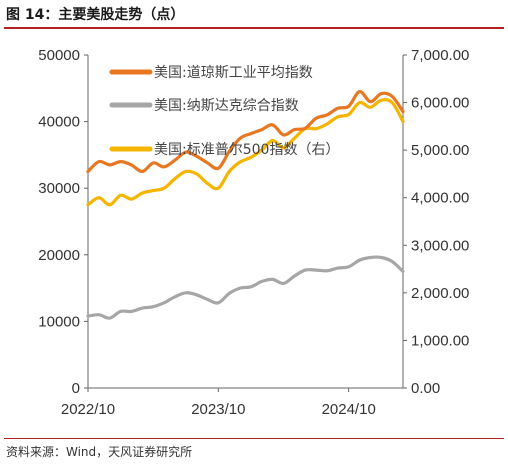 This screenshot has height=465, width=508. I want to click on figure-title: 图 14：主要美股走势（点）, so click(95, 15).